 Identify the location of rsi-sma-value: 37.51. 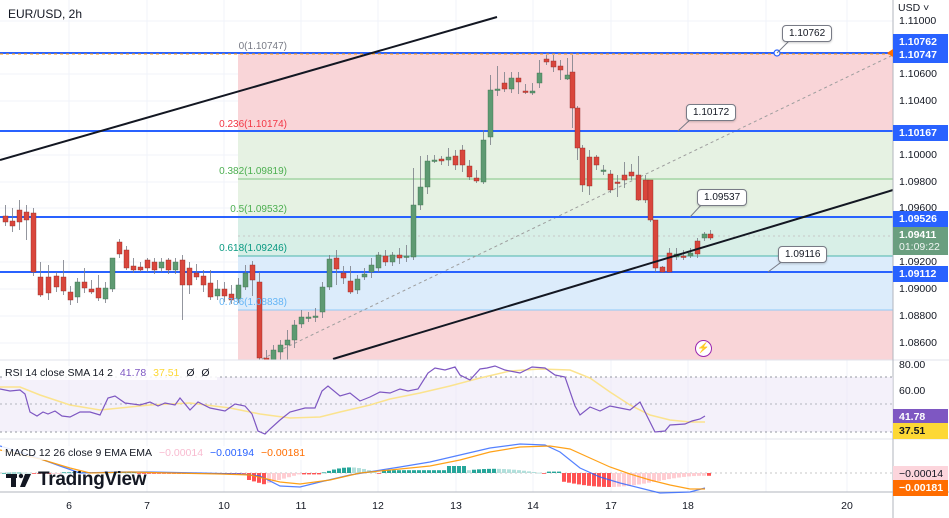
(166, 373).